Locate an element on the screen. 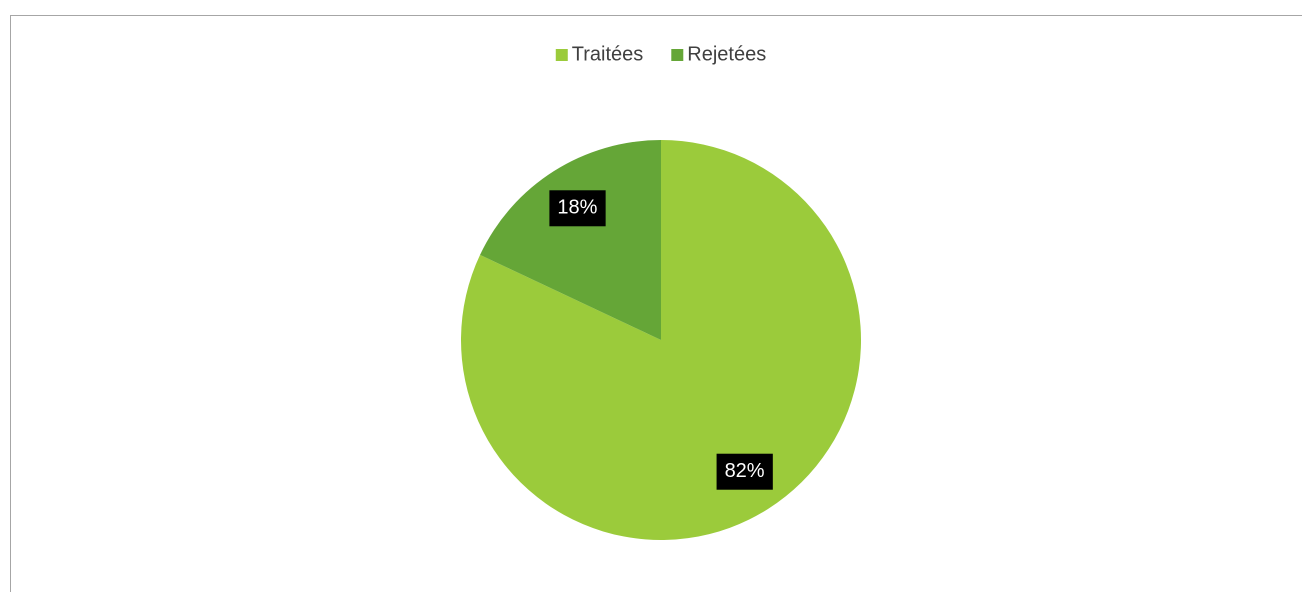 The image size is (1302, 592). data-label: 82% is located at coordinates (745, 471).